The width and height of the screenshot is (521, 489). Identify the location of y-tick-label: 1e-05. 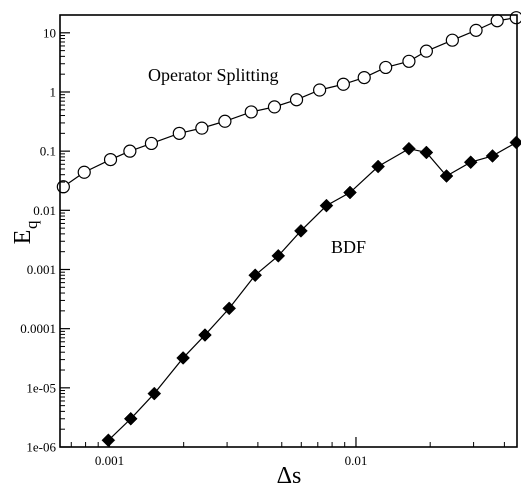
(41, 387).